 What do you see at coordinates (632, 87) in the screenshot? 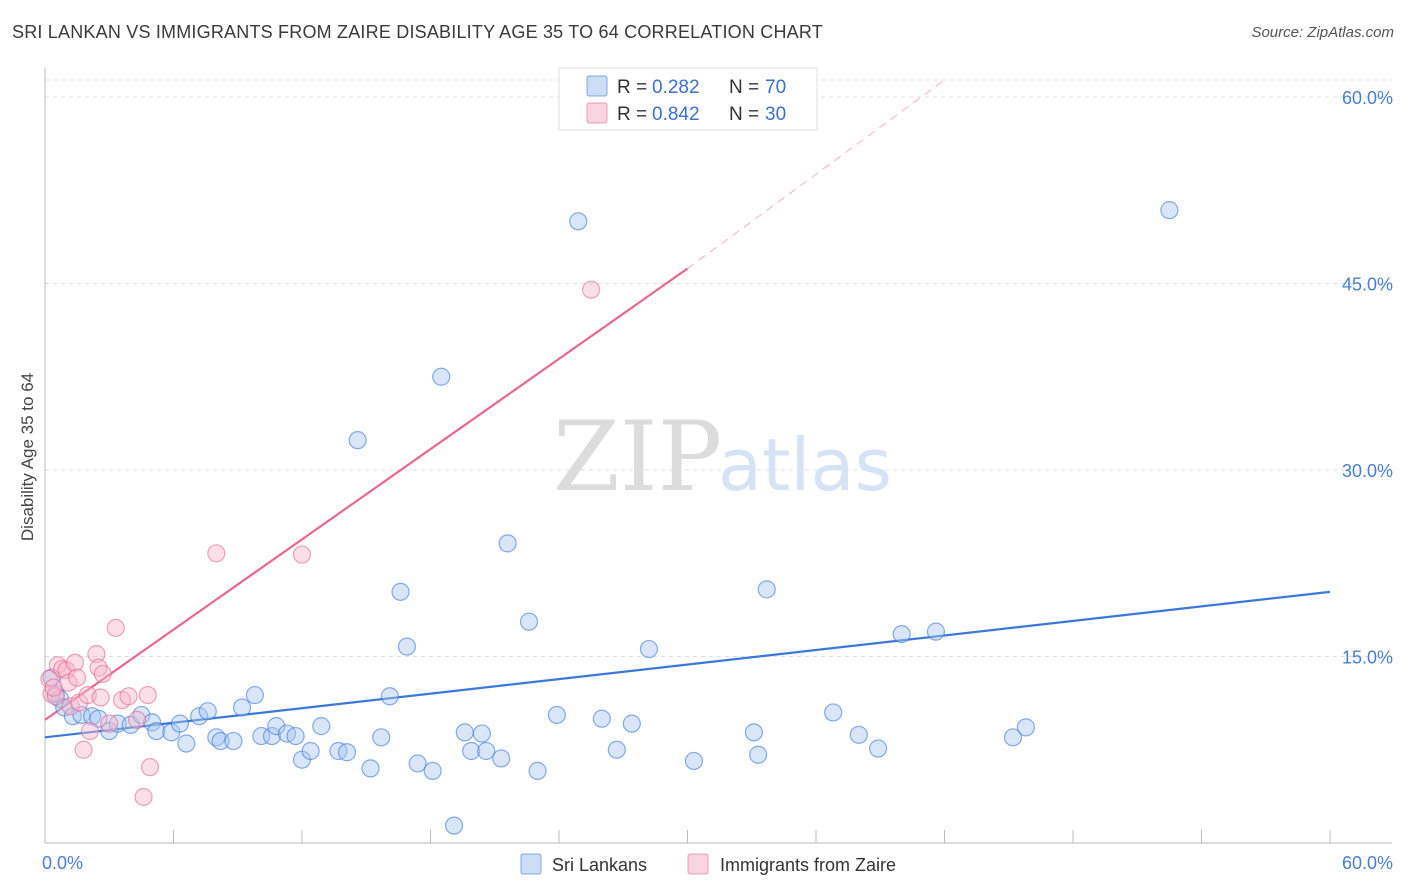
I see `legend-r-label-1: R =` at bounding box center [632, 87].